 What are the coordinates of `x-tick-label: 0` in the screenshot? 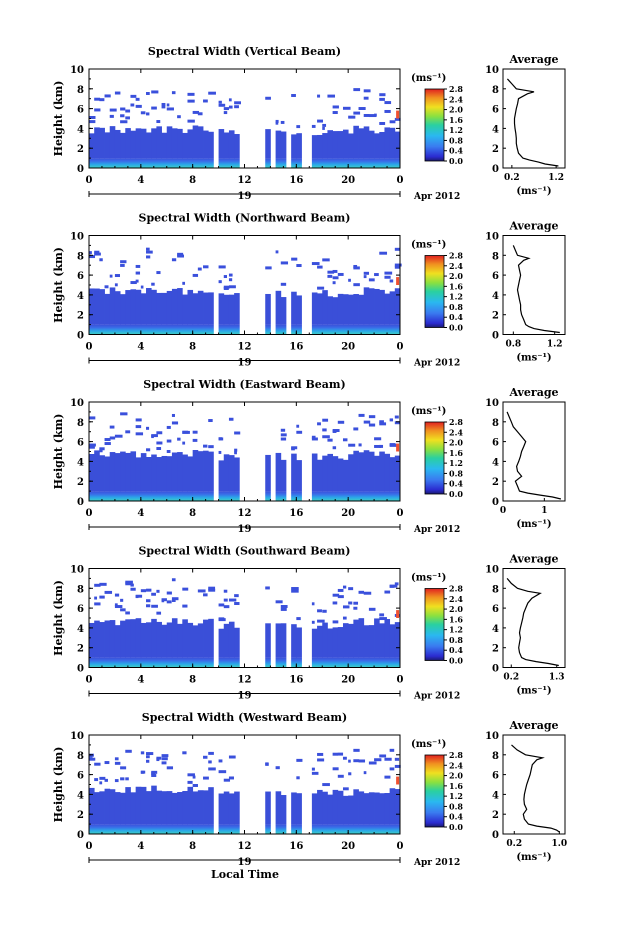 It's located at (89, 180).